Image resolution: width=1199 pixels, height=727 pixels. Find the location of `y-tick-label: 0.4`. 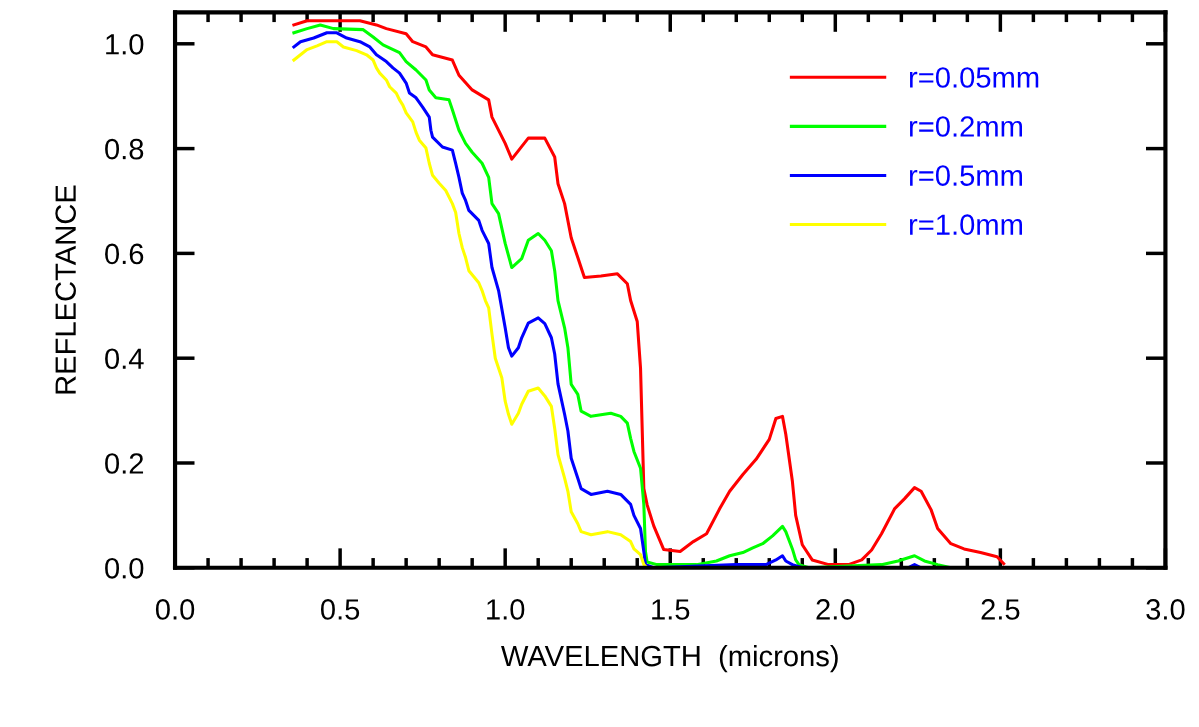

y-tick-label: 0.4 is located at coordinates (124, 359).